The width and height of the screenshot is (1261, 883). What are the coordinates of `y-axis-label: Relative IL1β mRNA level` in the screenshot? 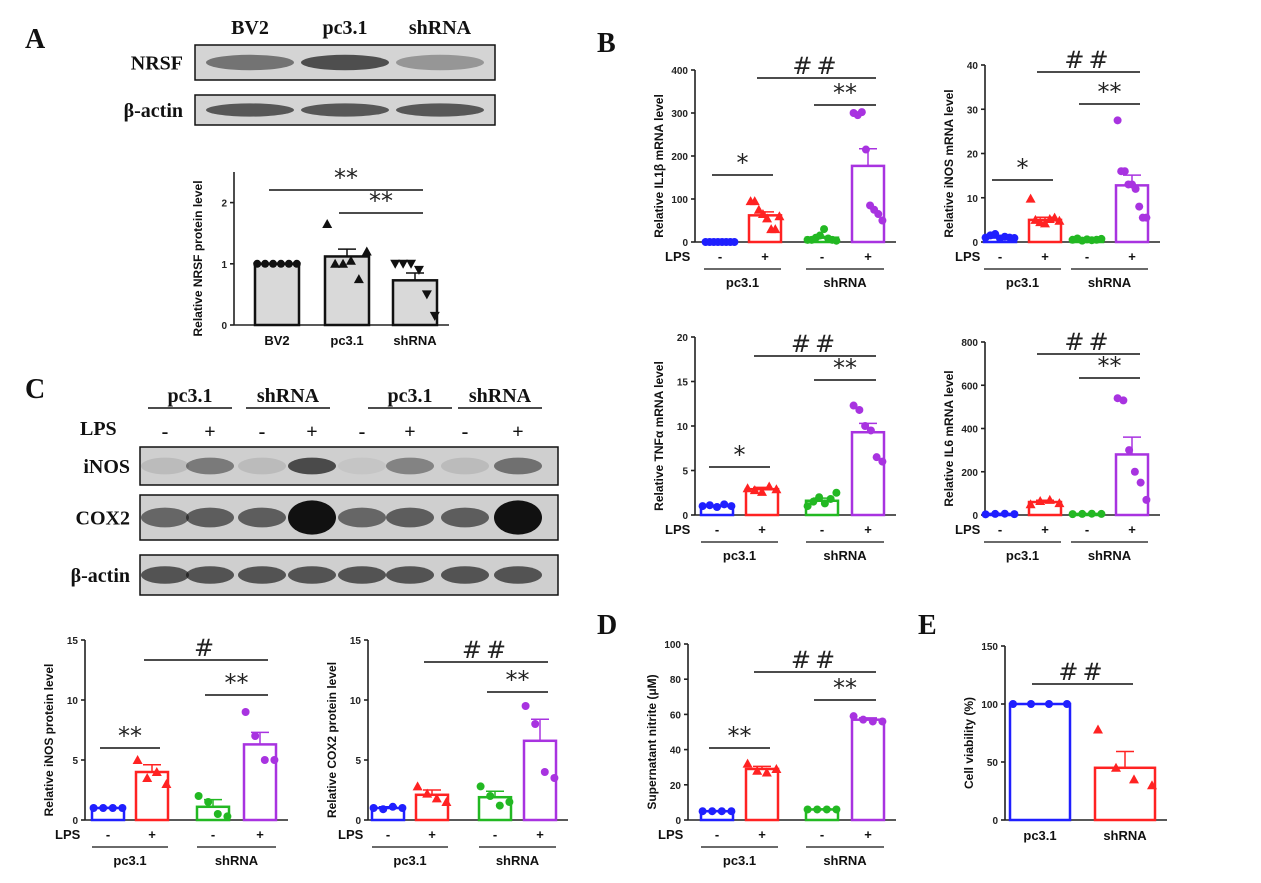 It's located at (659, 166).